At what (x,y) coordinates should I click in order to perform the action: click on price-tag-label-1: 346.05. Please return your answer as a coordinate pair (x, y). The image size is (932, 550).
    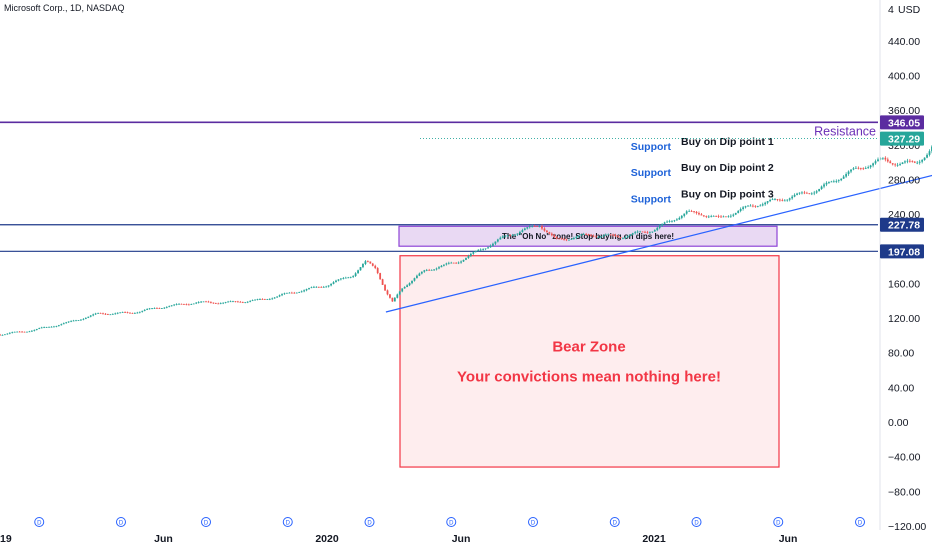
    Looking at the image, I should click on (904, 123).